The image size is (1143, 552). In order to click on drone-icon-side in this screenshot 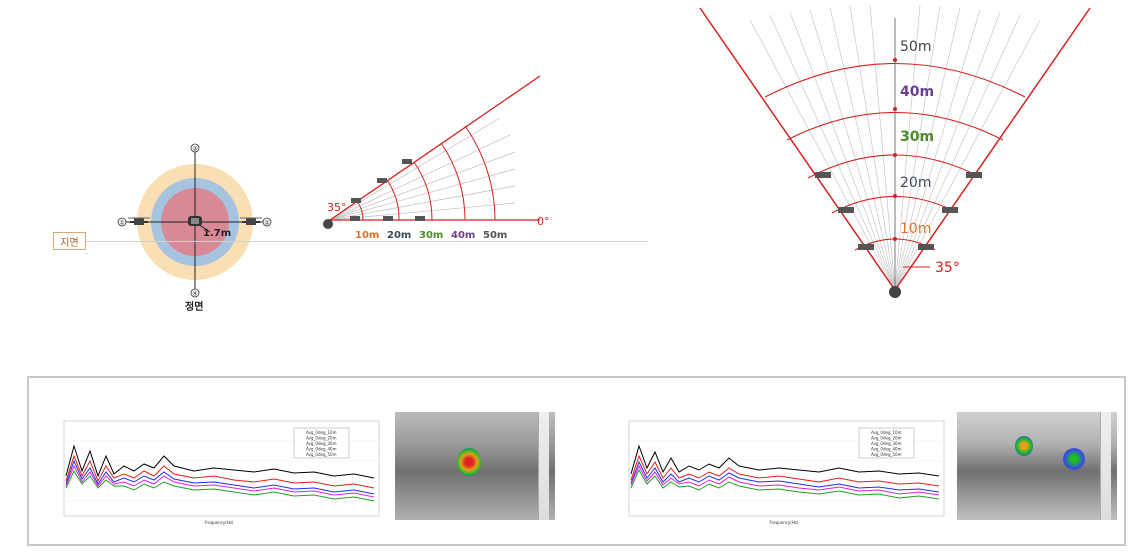, I will do `click(387, 190)`.